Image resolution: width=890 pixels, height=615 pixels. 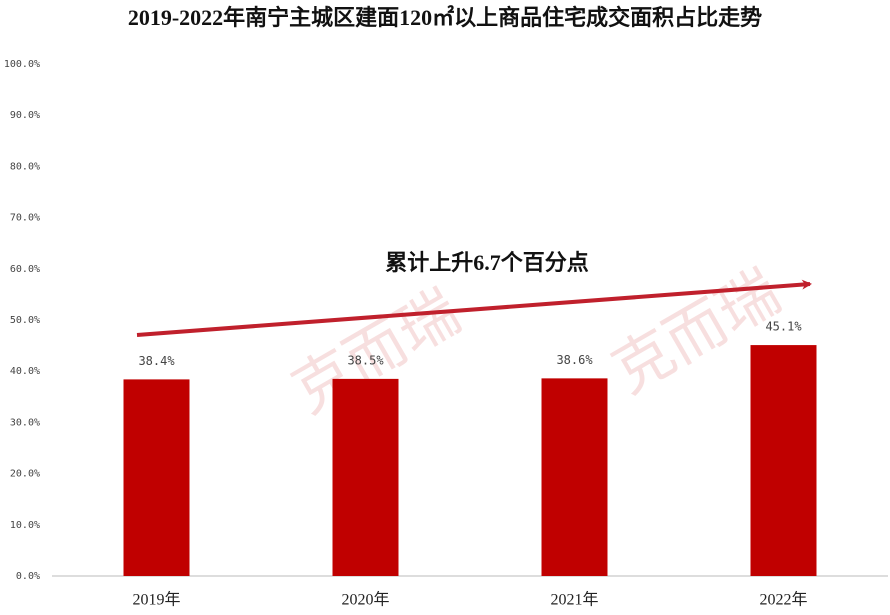 What do you see at coordinates (156, 600) in the screenshot?
I see `x-tick-label: 2019年` at bounding box center [156, 600].